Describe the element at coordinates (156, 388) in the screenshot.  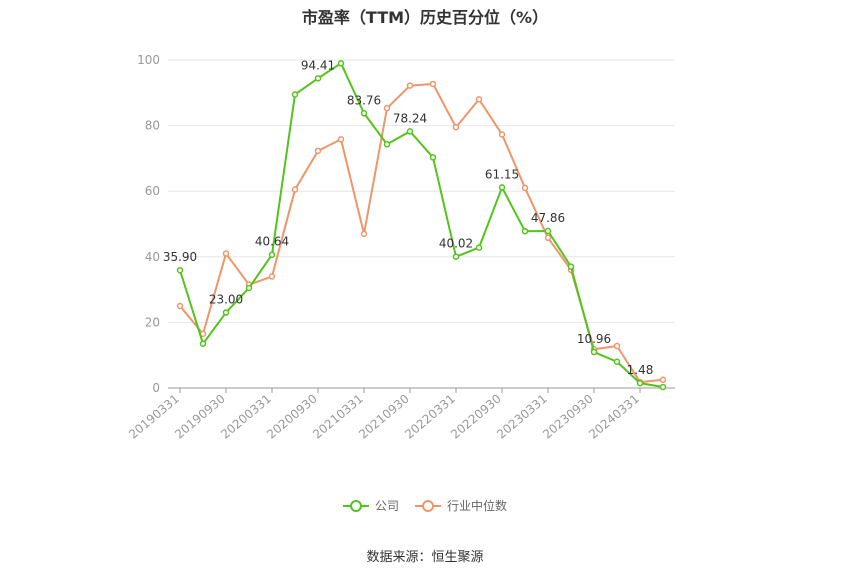
I see `y-tick-label: 0` at that location.